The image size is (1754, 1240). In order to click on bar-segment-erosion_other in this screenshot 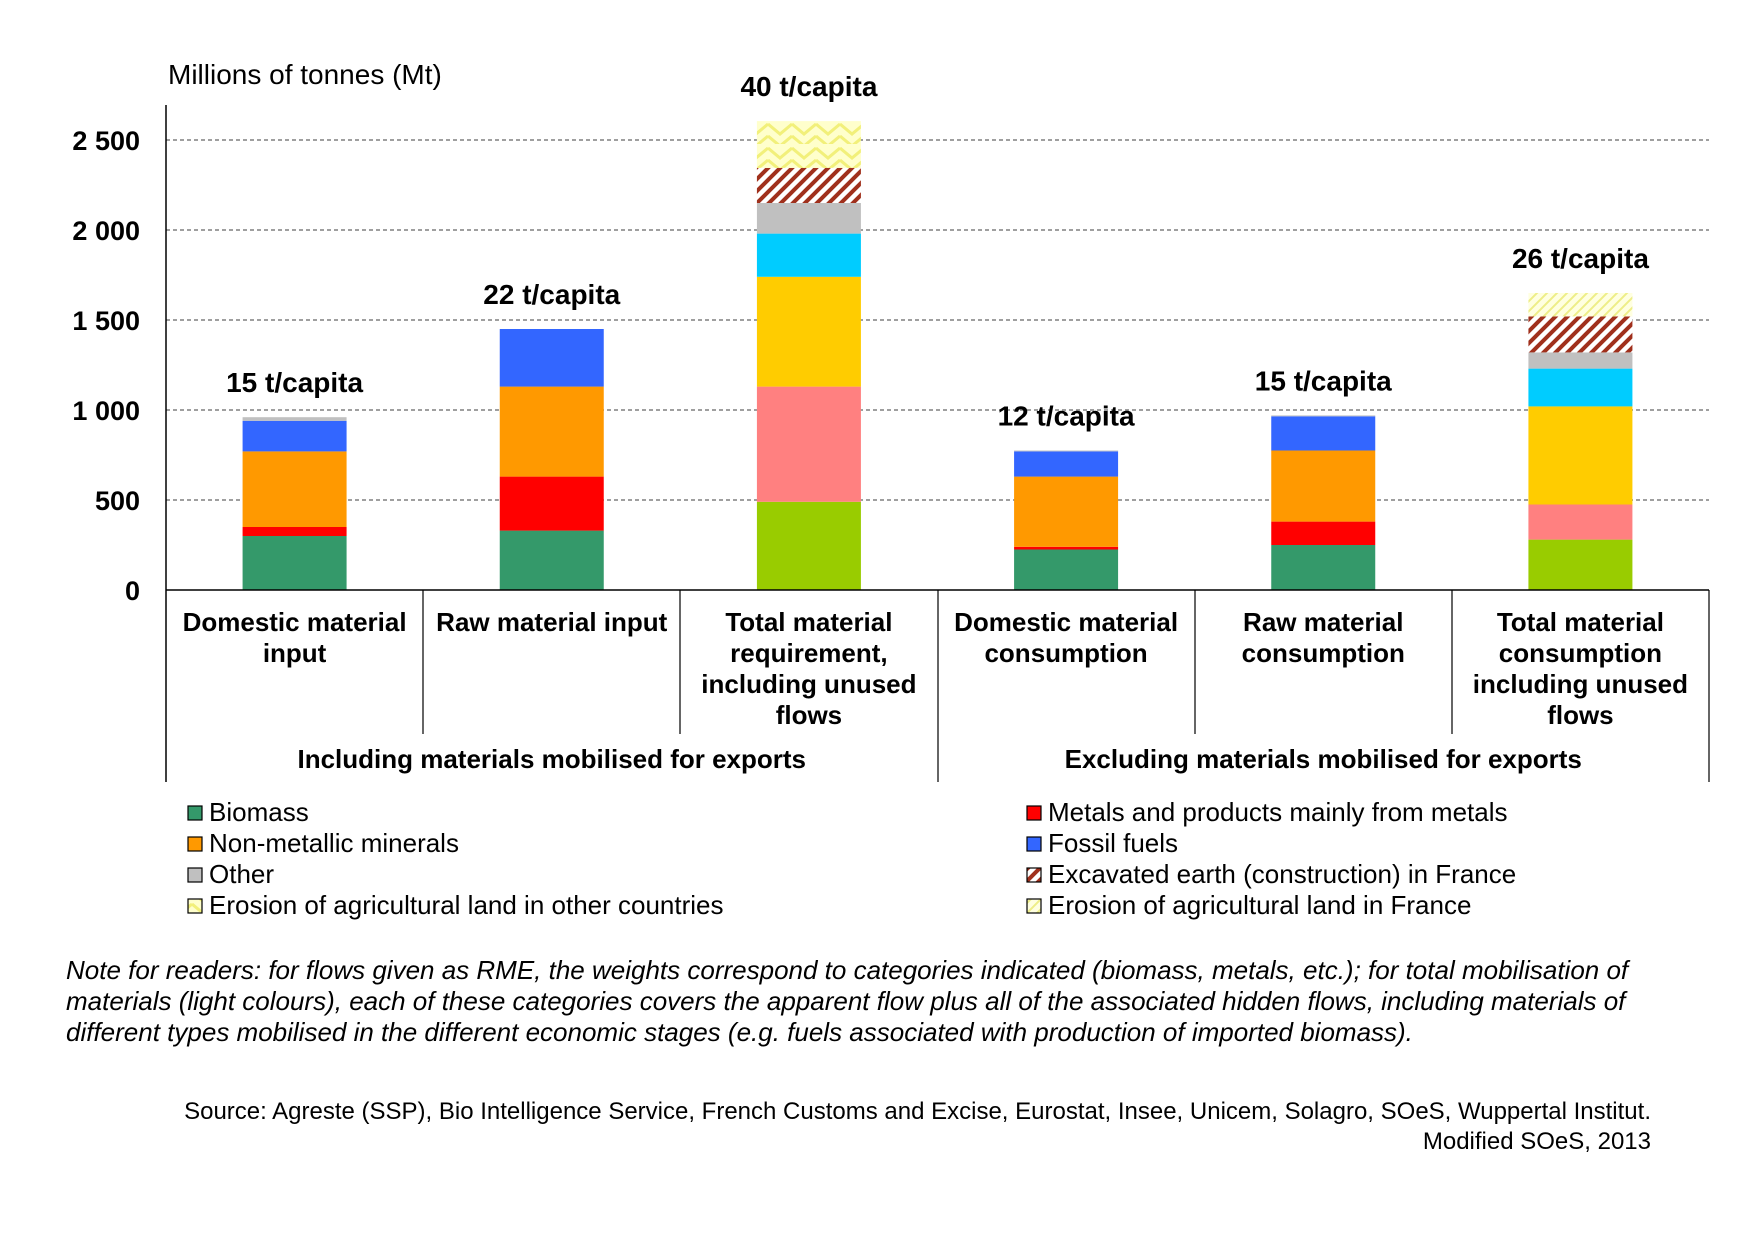, I will do `click(808, 144)`.